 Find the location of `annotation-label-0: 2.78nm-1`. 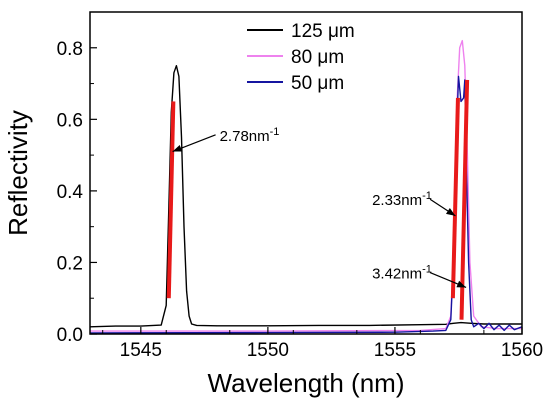

annotation-label-0: 2.78nm-1 is located at coordinates (250, 135).